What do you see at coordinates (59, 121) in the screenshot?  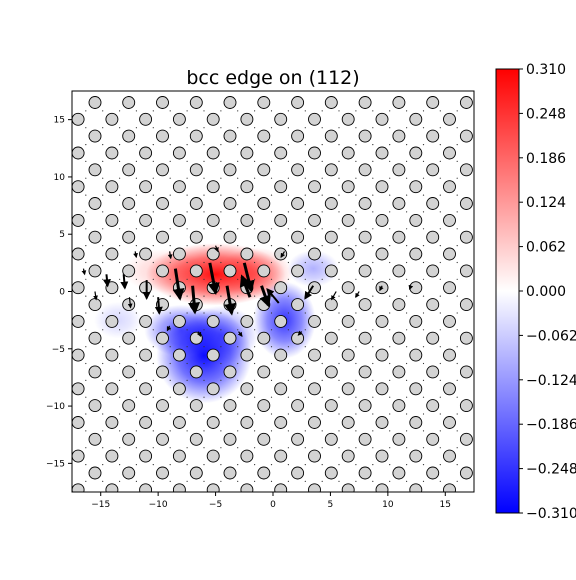 I see `y-tick-label: 15` at bounding box center [59, 121].